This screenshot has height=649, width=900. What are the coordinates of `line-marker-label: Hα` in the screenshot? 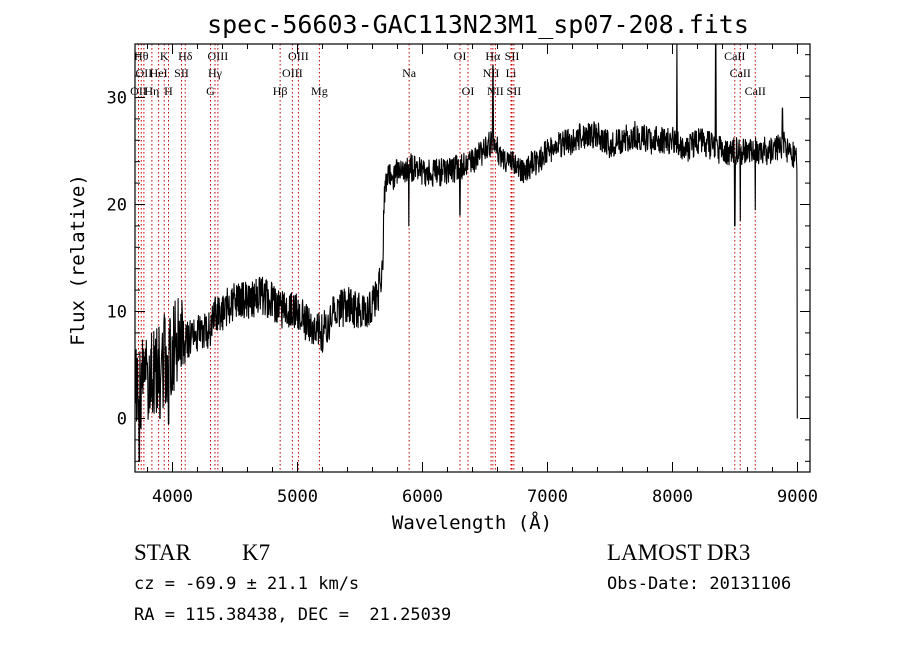 It's located at (493, 56).